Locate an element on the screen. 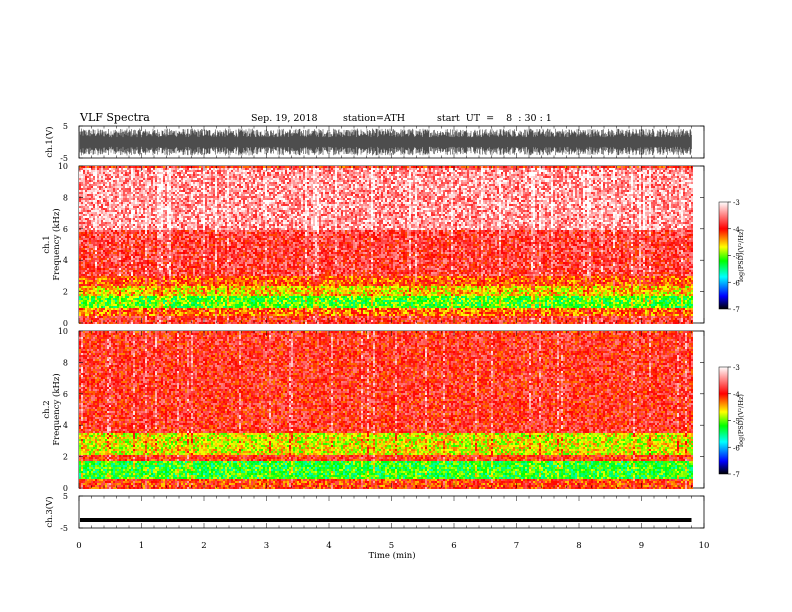 The width and height of the screenshot is (792, 612). x-tick-label: 9 is located at coordinates (641, 546).